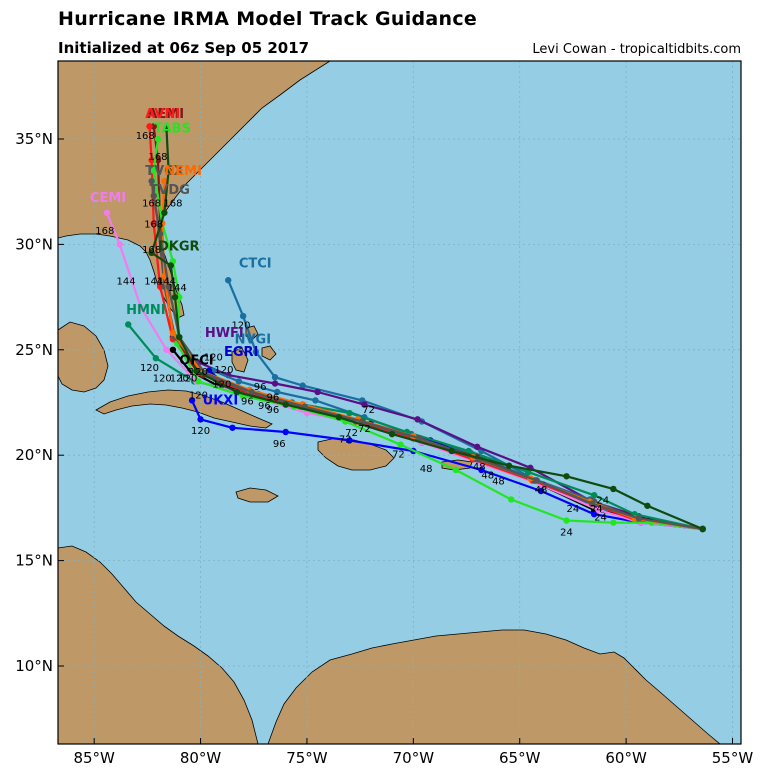  Describe the element at coordinates (268, 19) in the screenshot. I see `page-title: Hurricane IRMA Model Track Guidance` at that location.